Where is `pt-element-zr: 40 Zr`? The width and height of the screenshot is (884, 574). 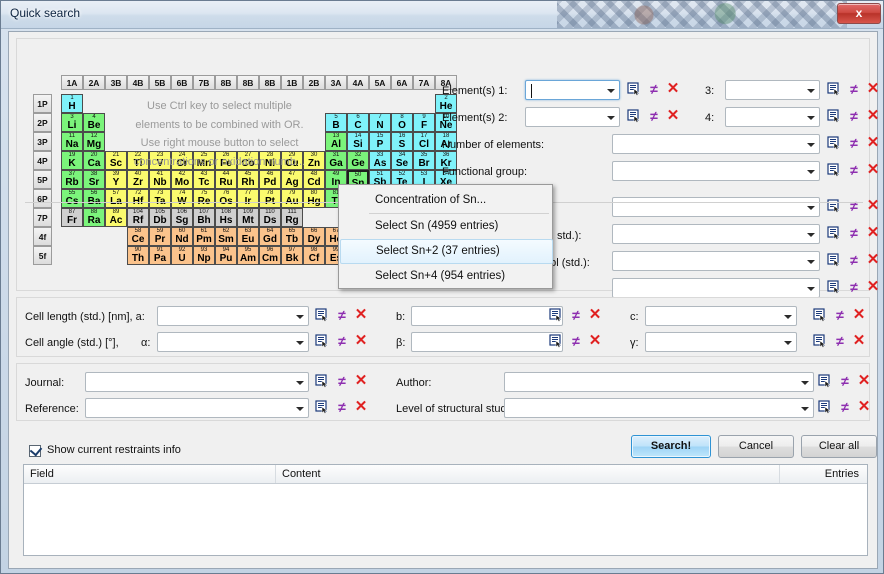 pt-element-zr: 40 Zr is located at coordinates (138, 179).